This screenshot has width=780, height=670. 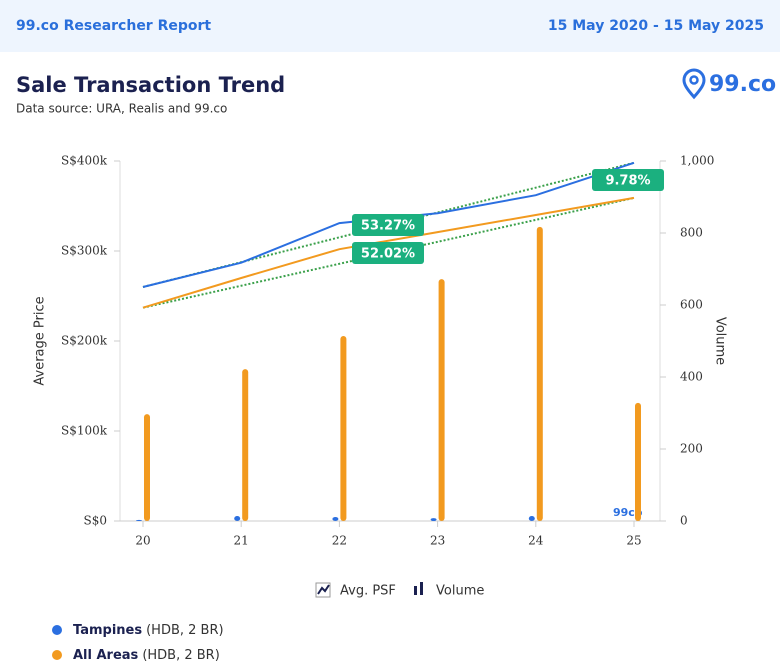 I want to click on y2-tick-label: 800, so click(x=691, y=233).